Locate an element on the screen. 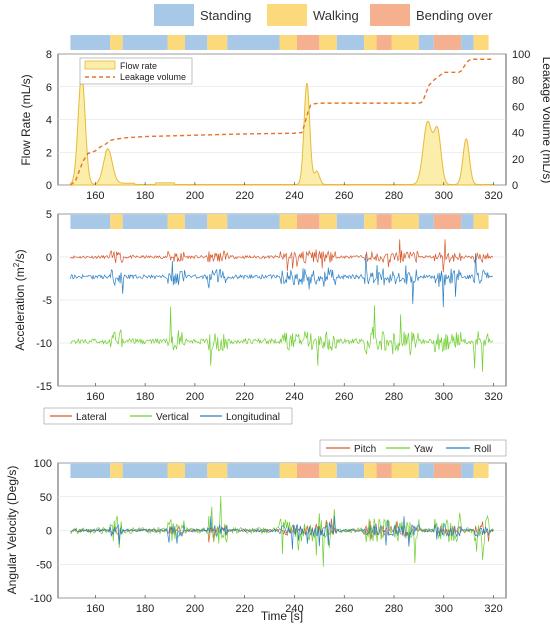  p1-ytick-right-label-4: 80 is located at coordinates (518, 81).